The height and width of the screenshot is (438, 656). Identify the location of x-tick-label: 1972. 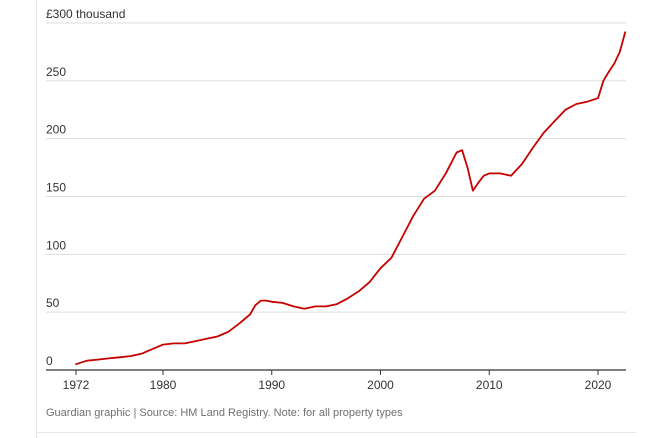
(76, 385).